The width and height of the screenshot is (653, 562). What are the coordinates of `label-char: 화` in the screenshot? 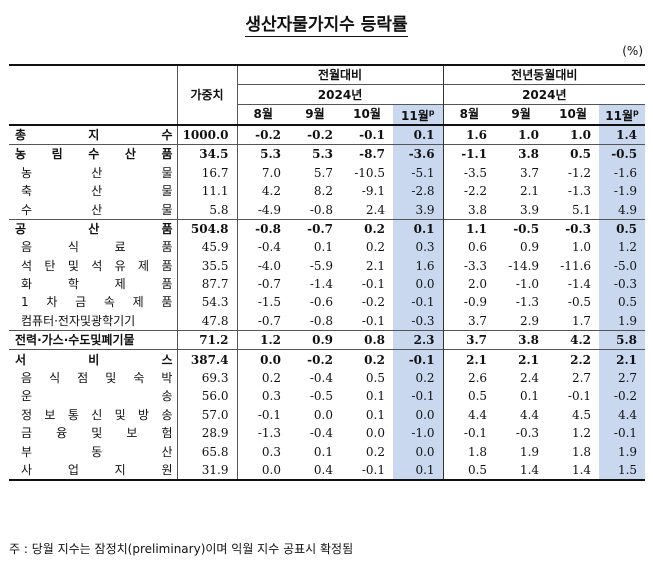 It's located at (27, 284).